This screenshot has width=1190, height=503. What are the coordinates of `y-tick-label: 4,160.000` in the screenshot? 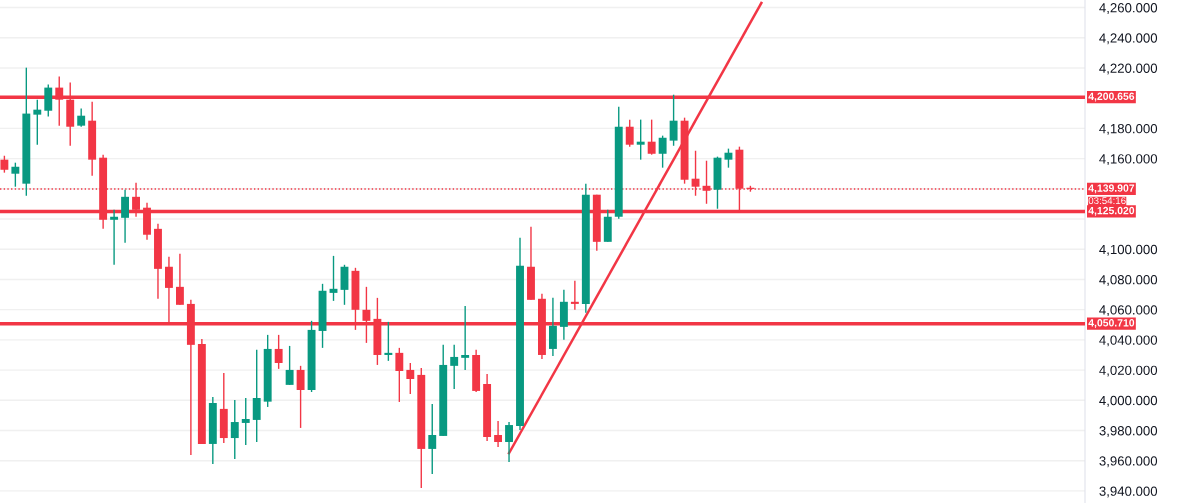 It's located at (1128, 160).